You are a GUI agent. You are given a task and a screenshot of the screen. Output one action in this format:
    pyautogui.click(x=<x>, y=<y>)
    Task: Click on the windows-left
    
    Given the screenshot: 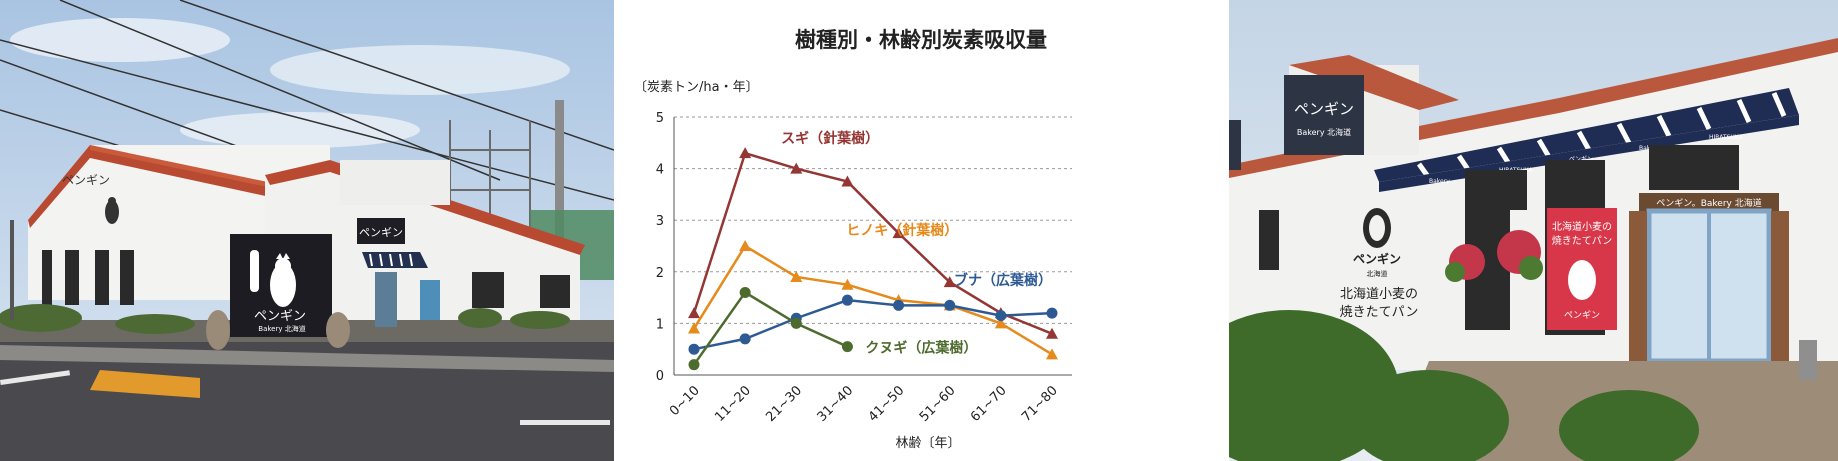 What is the action you would take?
    pyautogui.click(x=88, y=277)
    